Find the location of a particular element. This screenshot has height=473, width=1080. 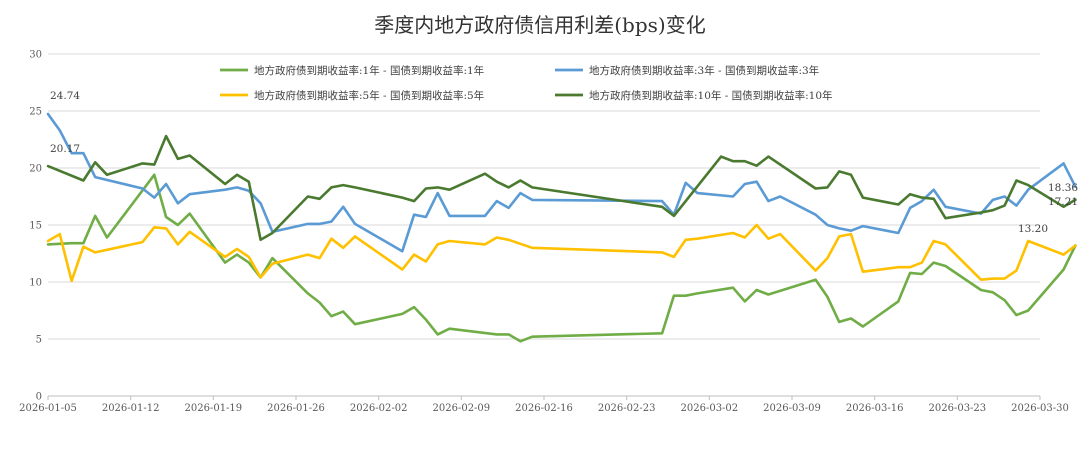

x-tick-label: 2026-03-30 is located at coordinates (1040, 408).